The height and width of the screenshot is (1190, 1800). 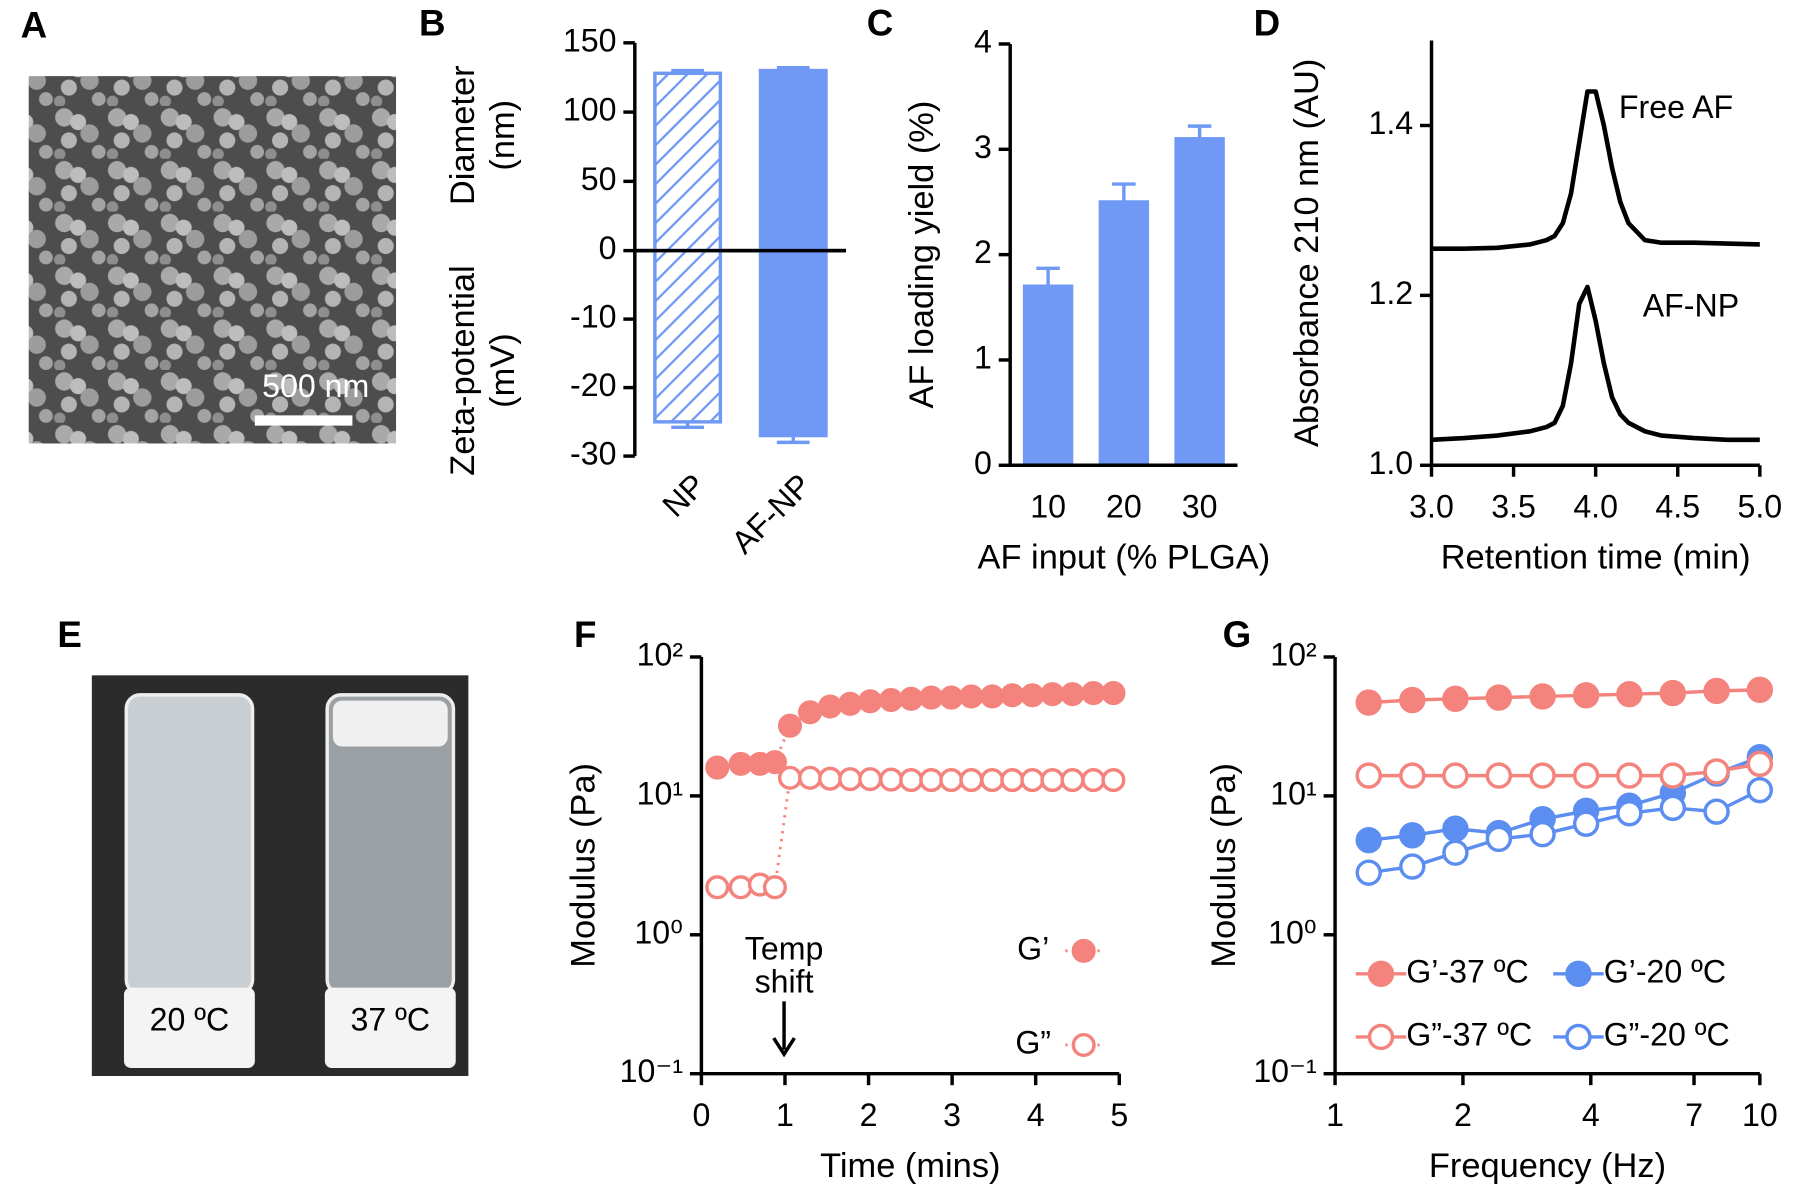 I want to click on y-tick-label: 2, so click(x=983, y=252).